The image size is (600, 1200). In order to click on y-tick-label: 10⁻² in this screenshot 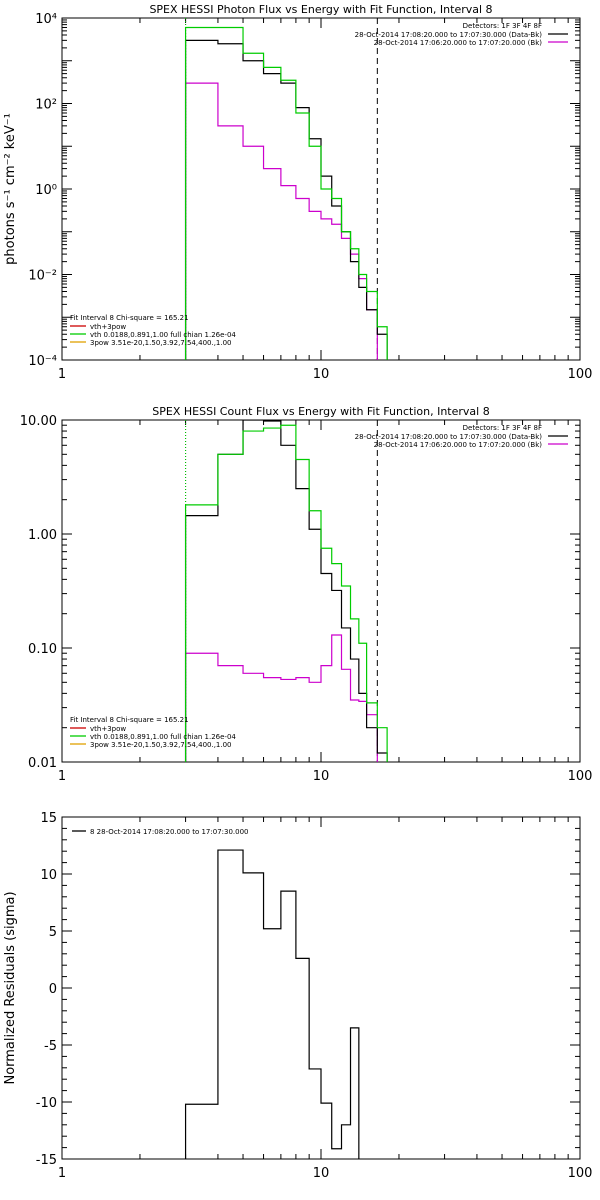, I will do `click(42, 276)`.